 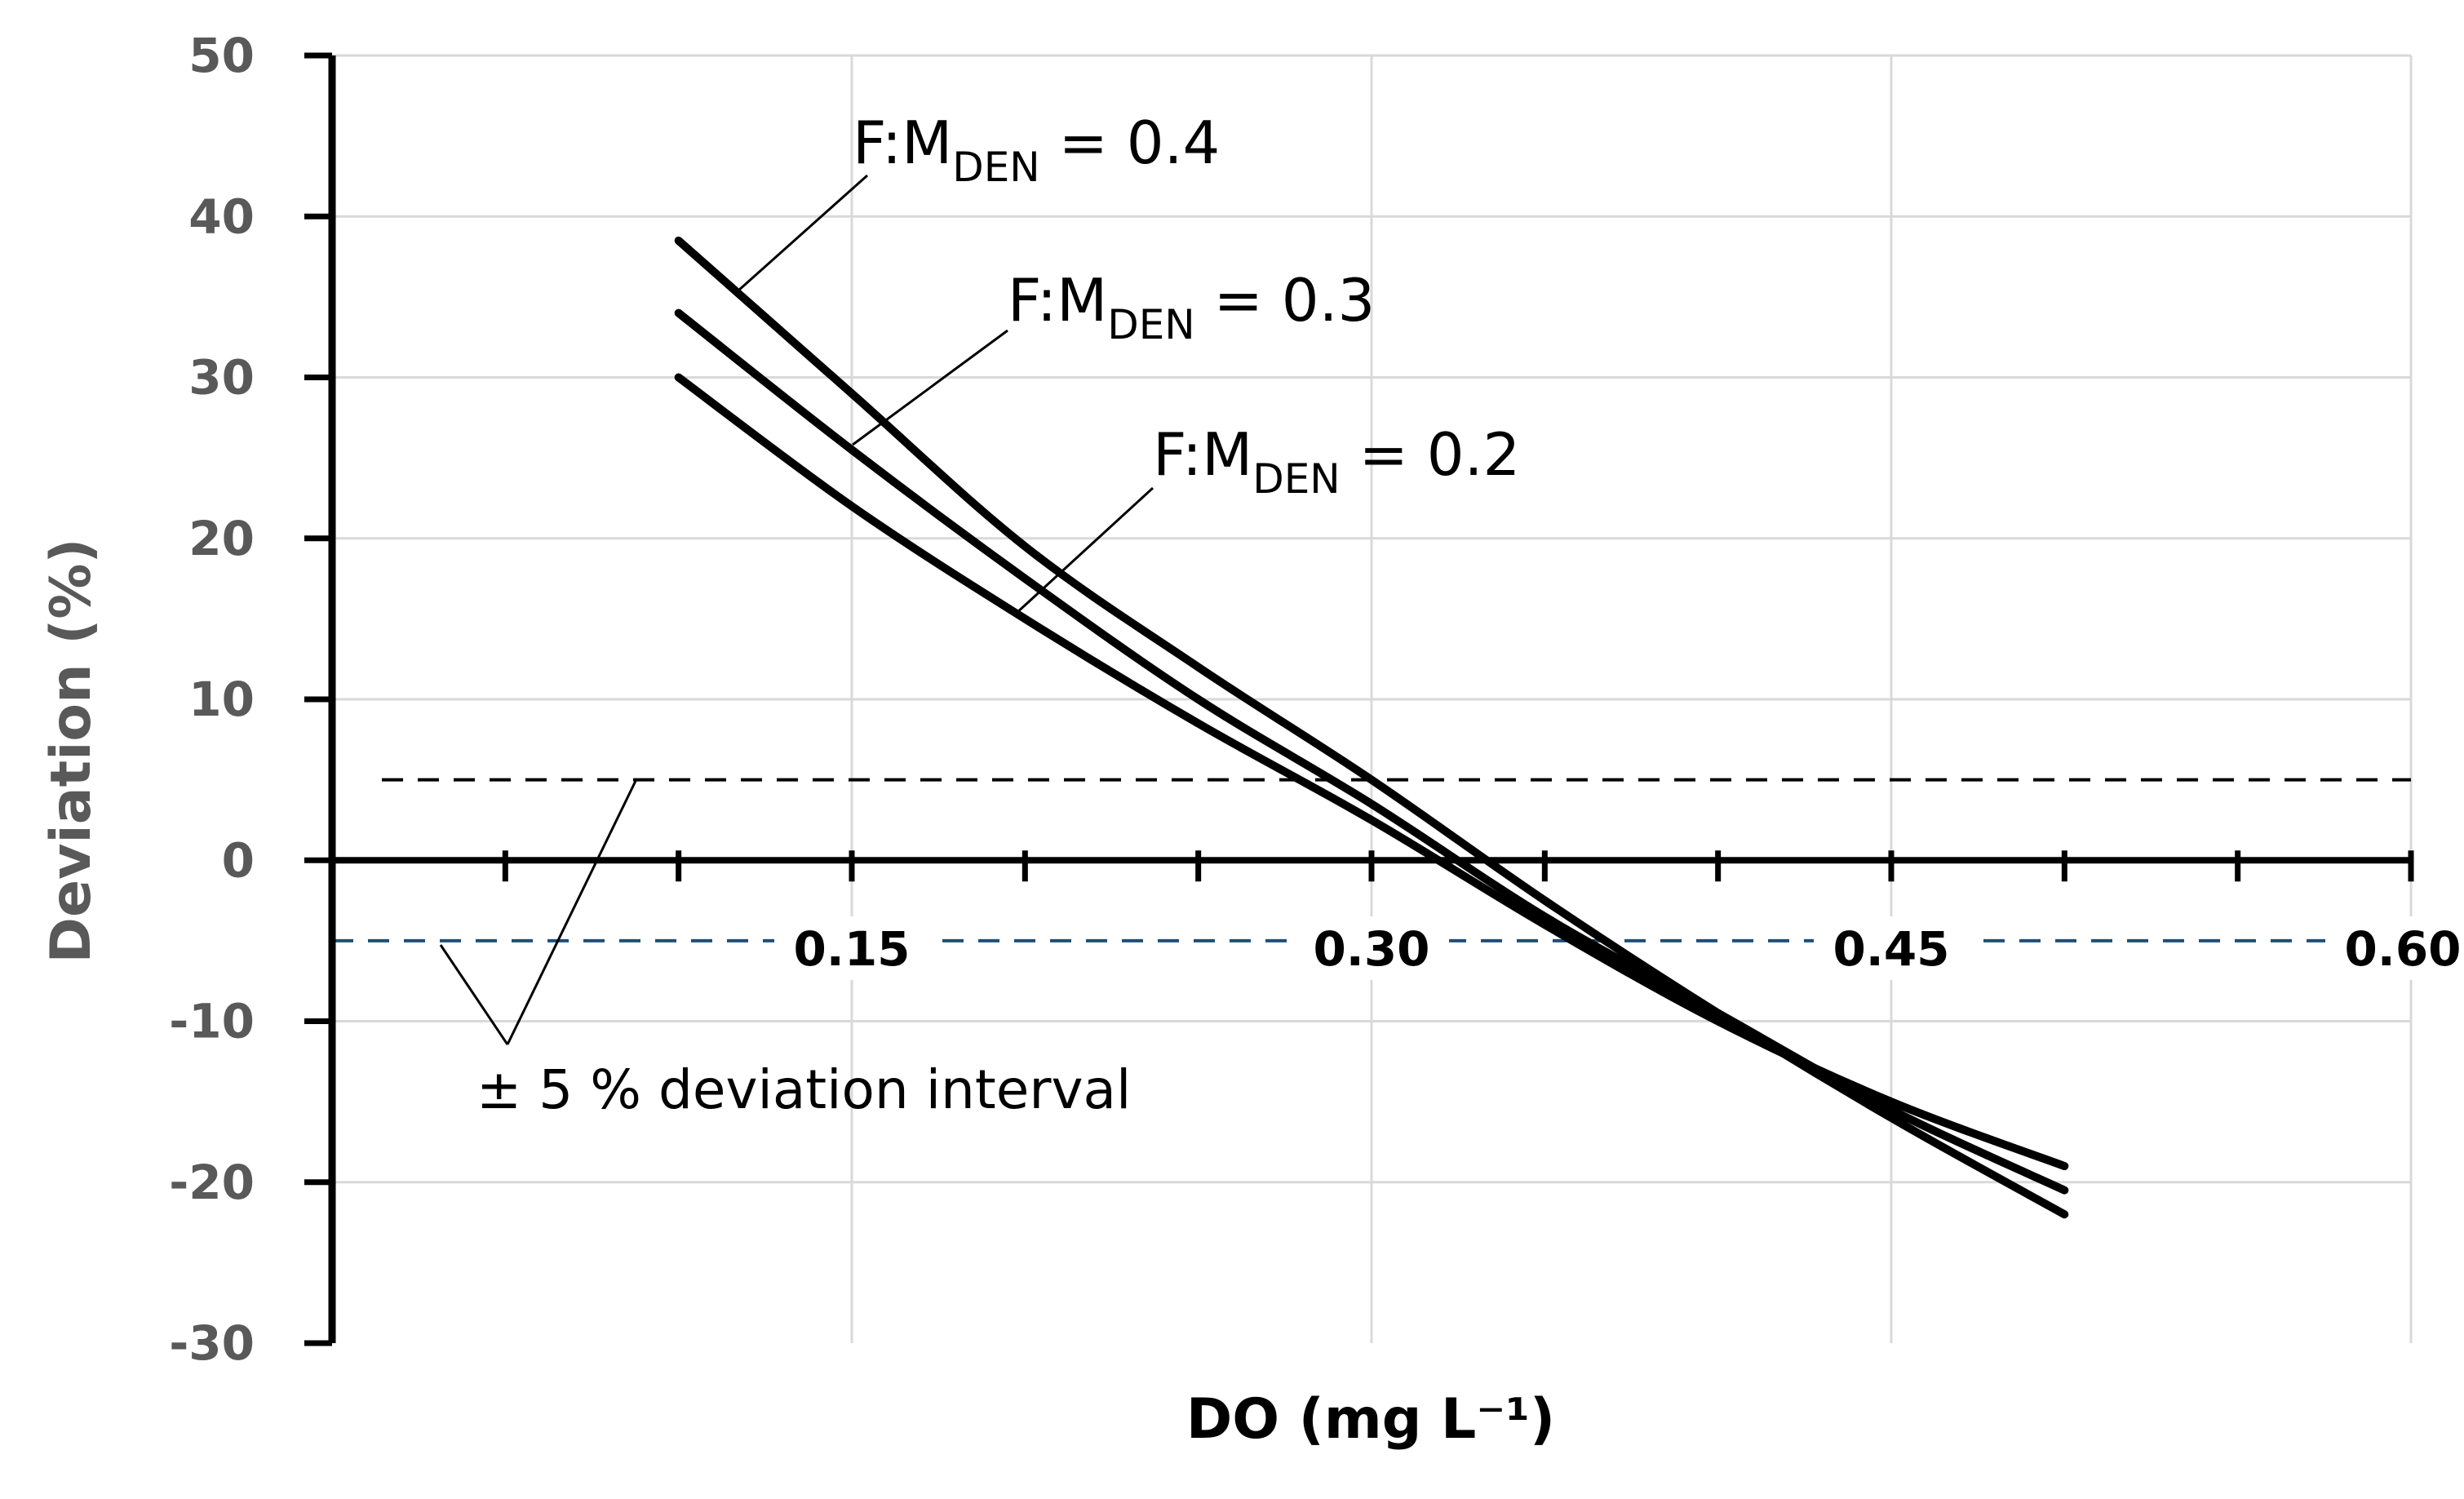 I want to click on series-label-2: F:MDEN = 0.3, so click(x=1191, y=307).